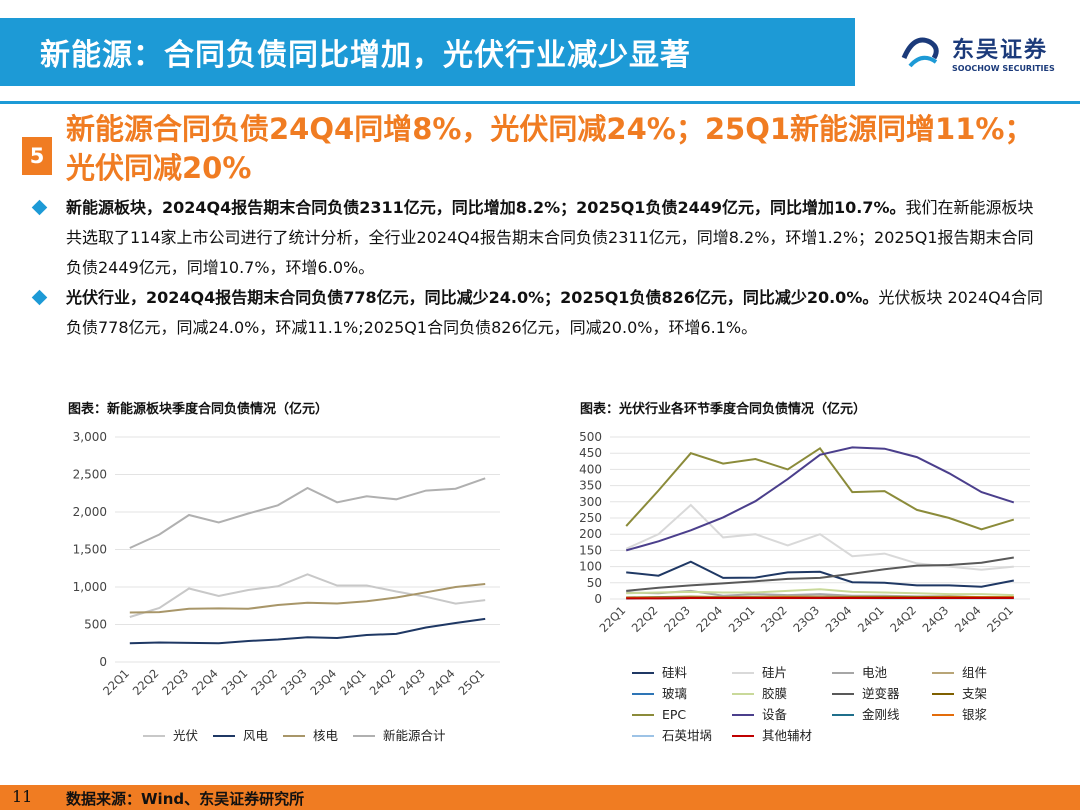  Describe the element at coordinates (590, 518) in the screenshot. I see `y-tick-label: 250` at that location.